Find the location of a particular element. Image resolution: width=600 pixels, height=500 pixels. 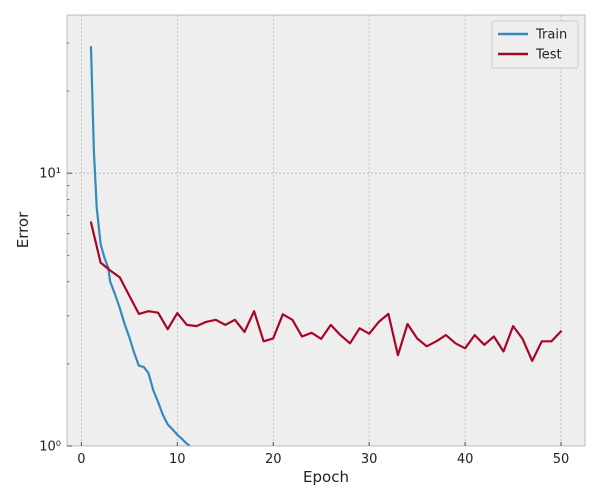

y-tick-label: 10¹ is located at coordinates (50, 174).